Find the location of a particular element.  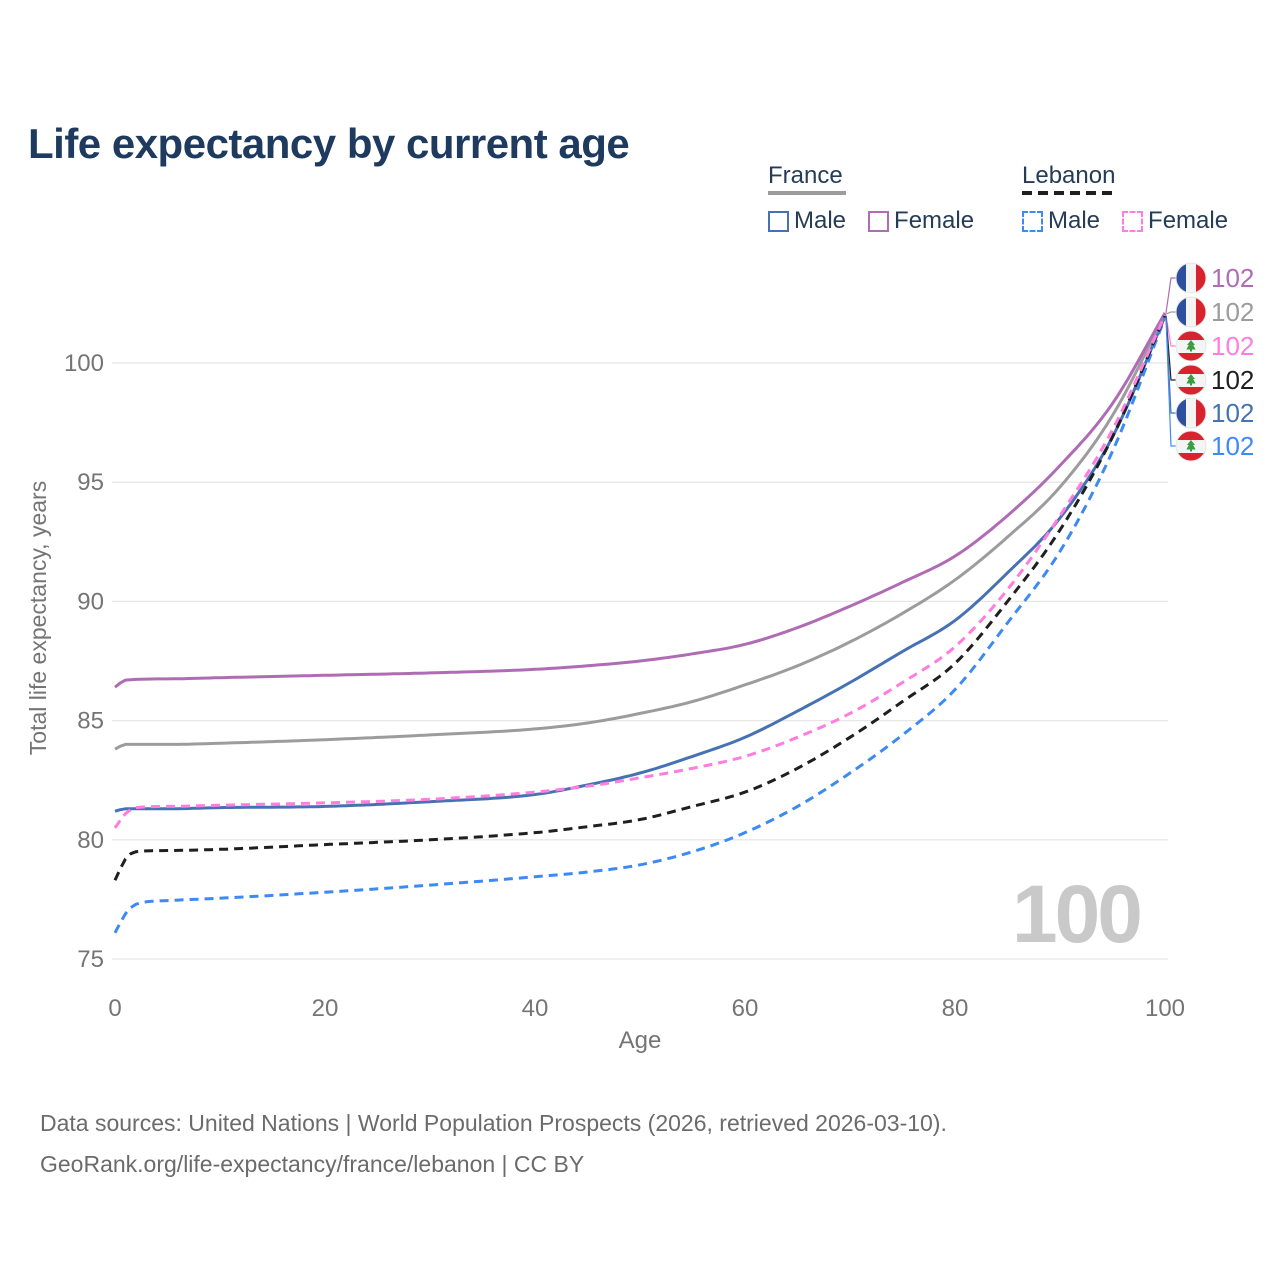

legend-item-lebanon-female: Female is located at coordinates (1175, 221).